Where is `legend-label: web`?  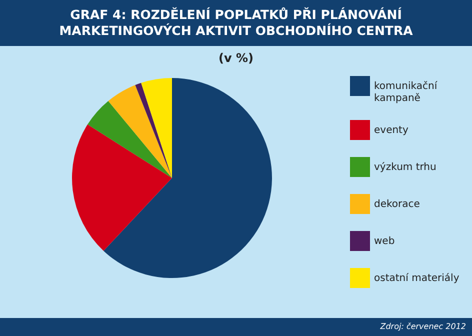 legend-label: web is located at coordinates (384, 241).